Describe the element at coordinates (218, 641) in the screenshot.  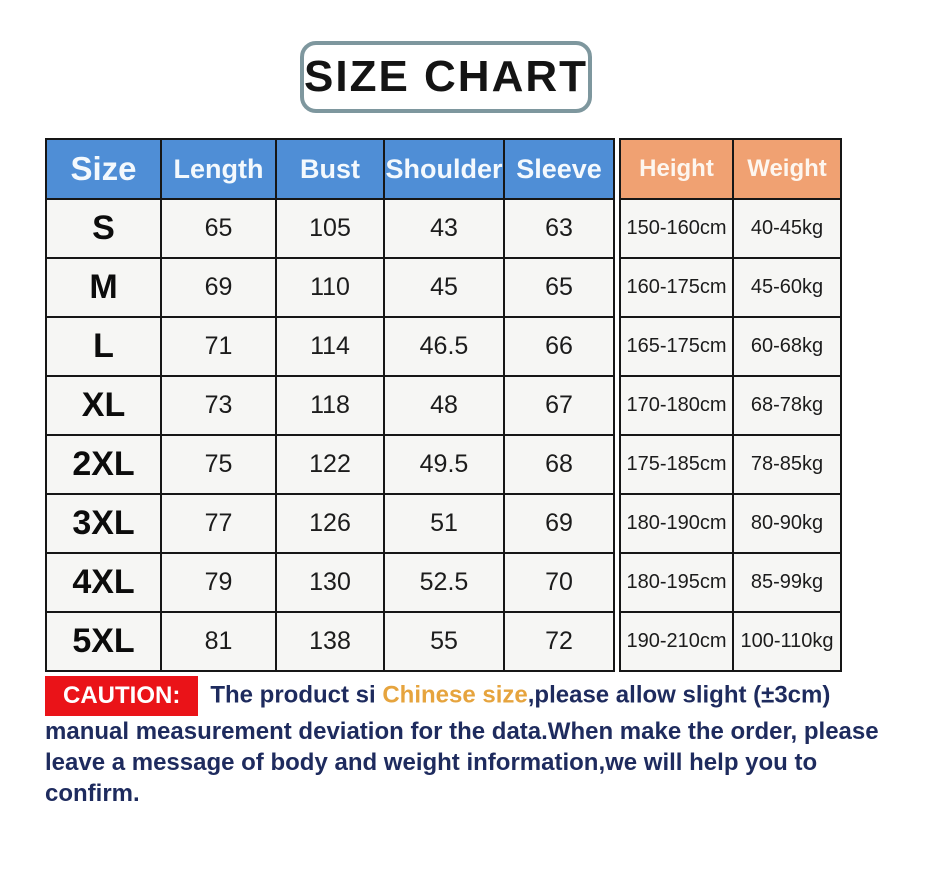
I see `length-value: 81` at that location.